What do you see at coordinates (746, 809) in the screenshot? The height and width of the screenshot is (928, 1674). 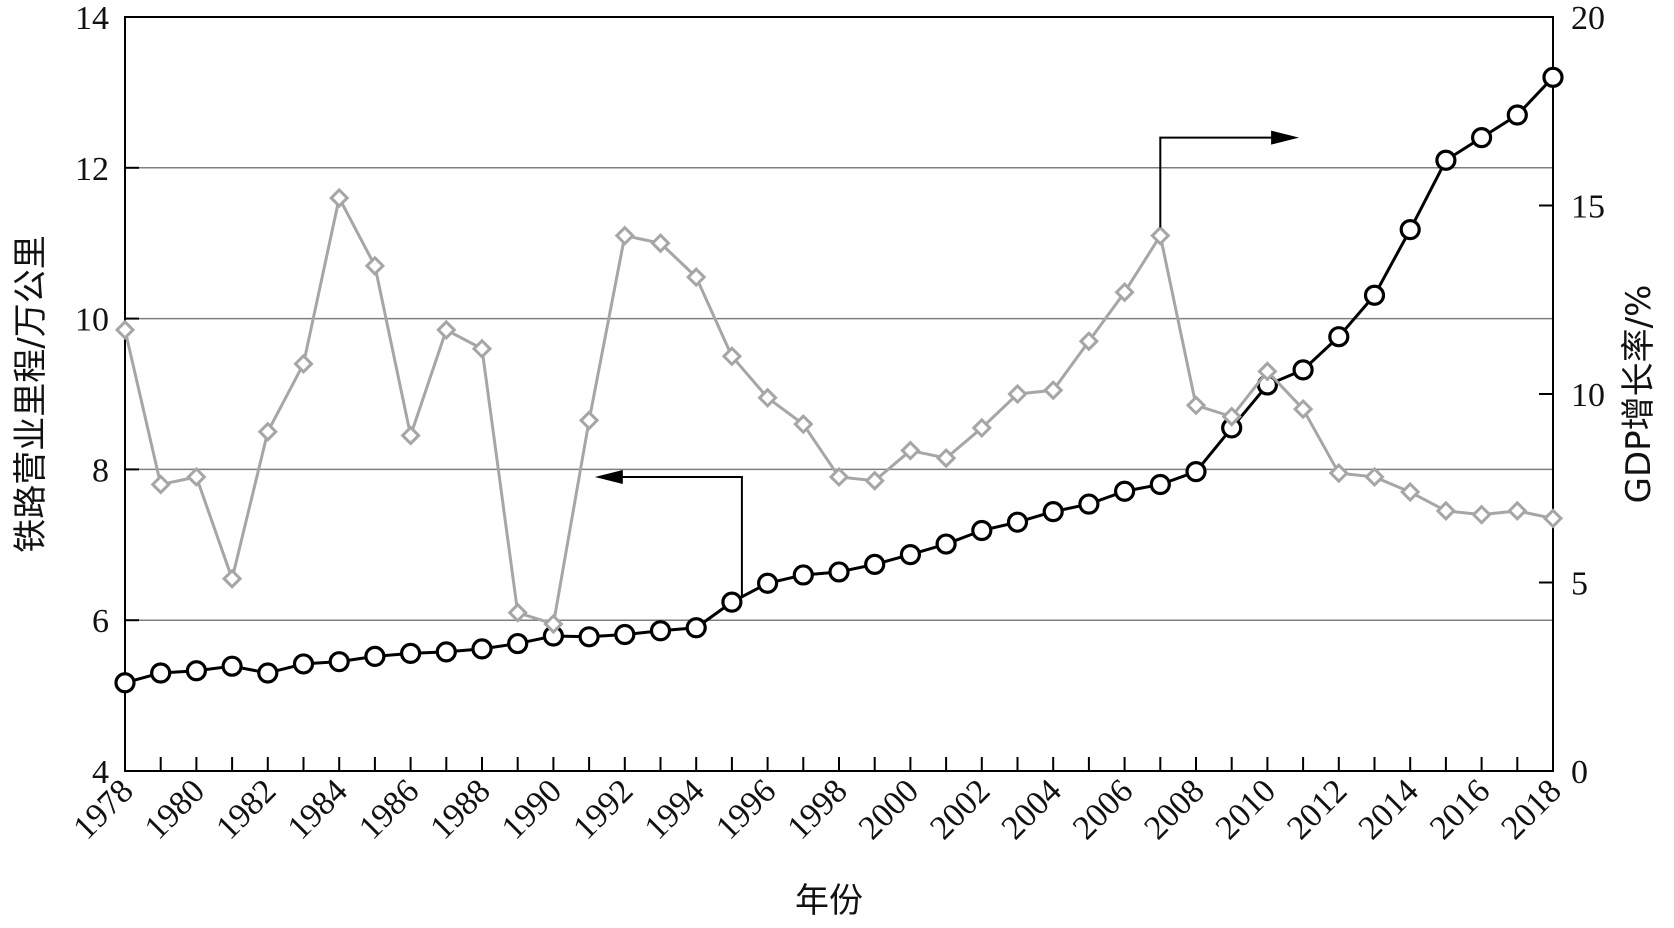 I see `x-tick-label: 1996` at bounding box center [746, 809].